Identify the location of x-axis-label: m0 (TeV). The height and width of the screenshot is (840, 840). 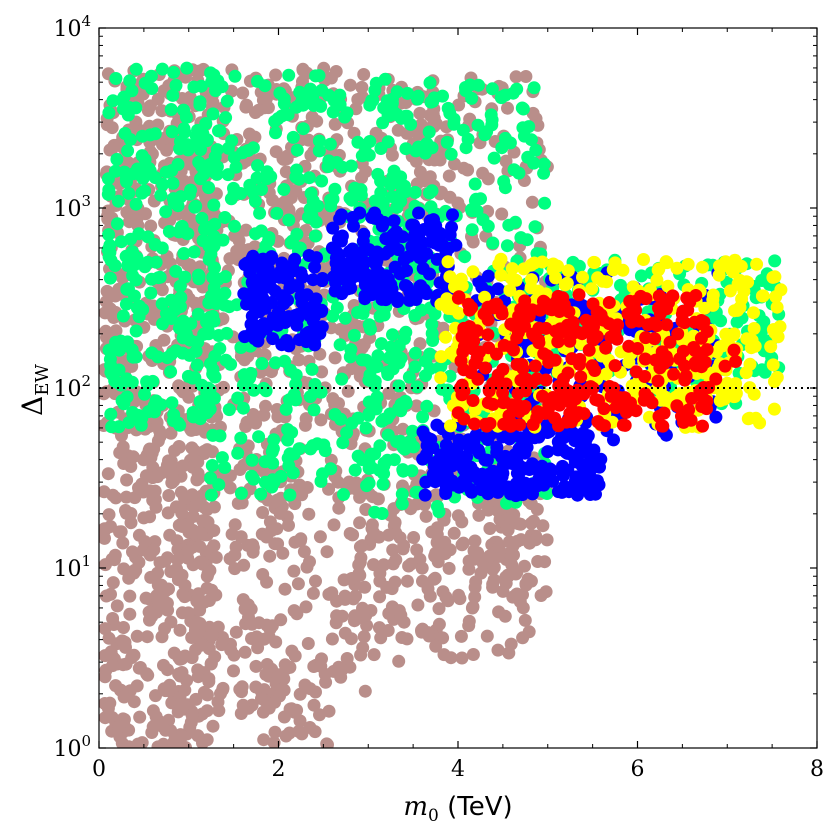
(457, 809).